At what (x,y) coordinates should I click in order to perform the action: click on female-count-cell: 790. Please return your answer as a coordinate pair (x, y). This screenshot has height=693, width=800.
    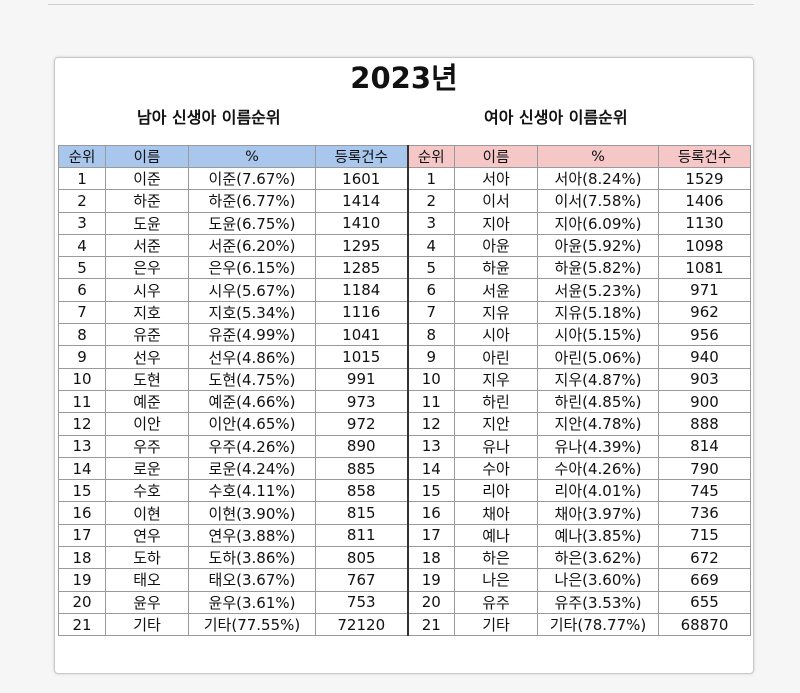
    Looking at the image, I should click on (704, 468).